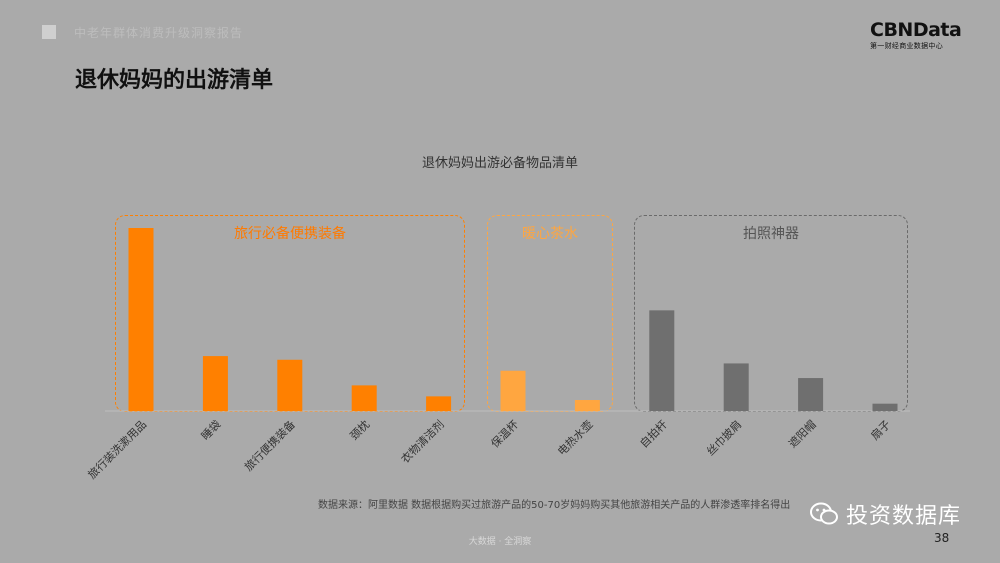 The width and height of the screenshot is (1000, 563). What do you see at coordinates (210, 429) in the screenshot?
I see `x-tick-label-2: 睡袋` at bounding box center [210, 429].